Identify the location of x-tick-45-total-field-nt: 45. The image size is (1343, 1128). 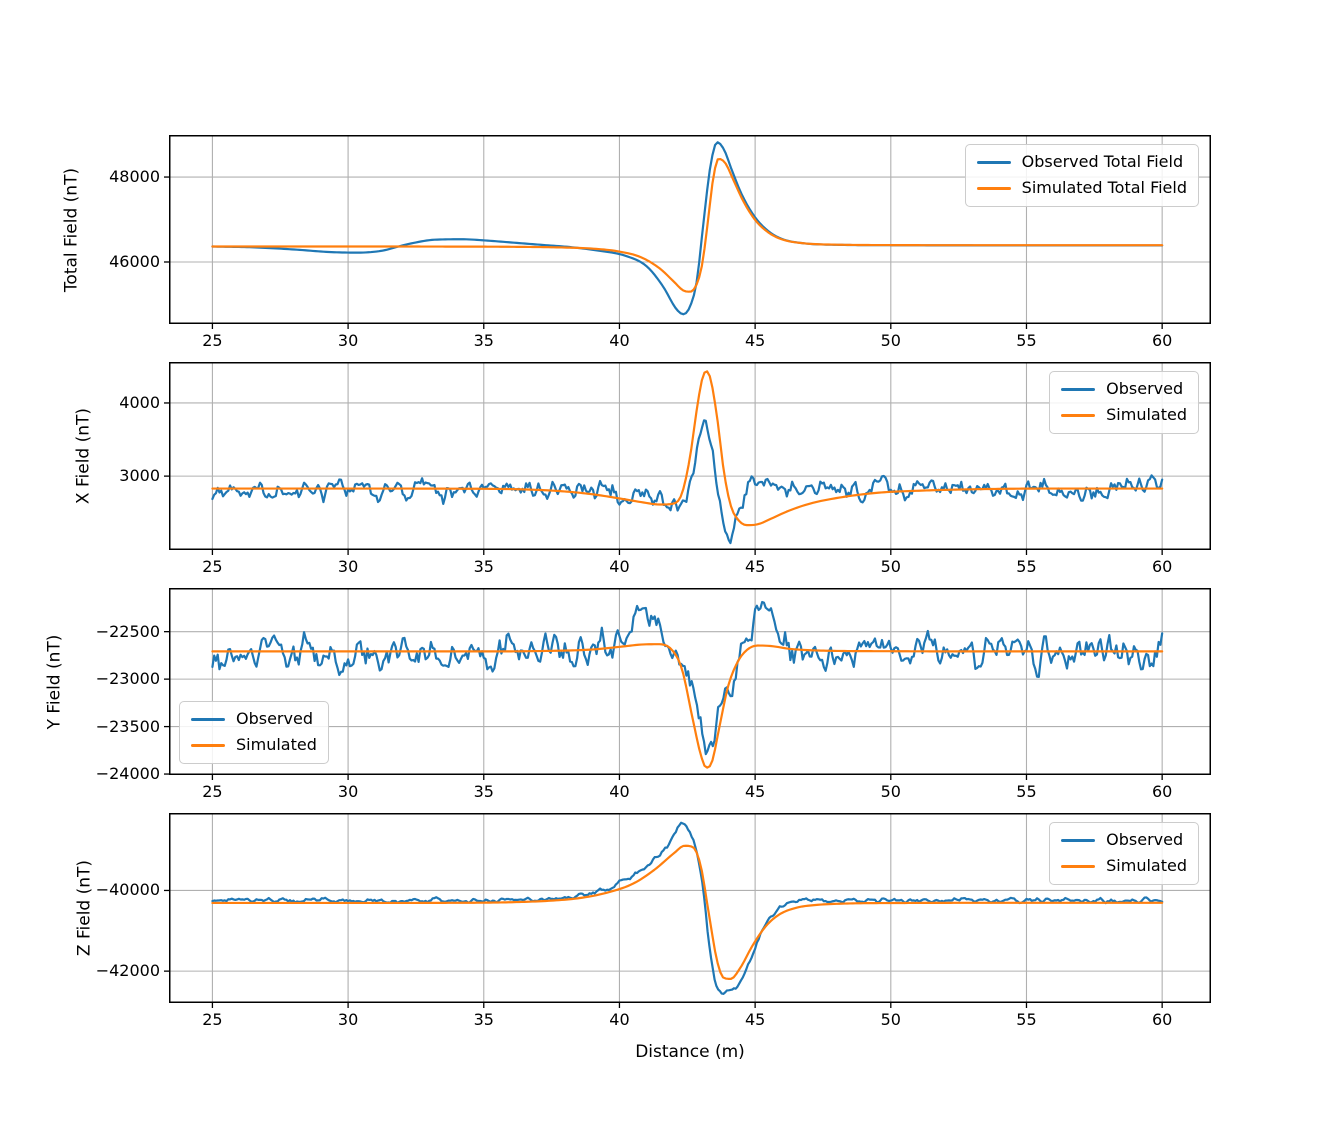
(755, 340).